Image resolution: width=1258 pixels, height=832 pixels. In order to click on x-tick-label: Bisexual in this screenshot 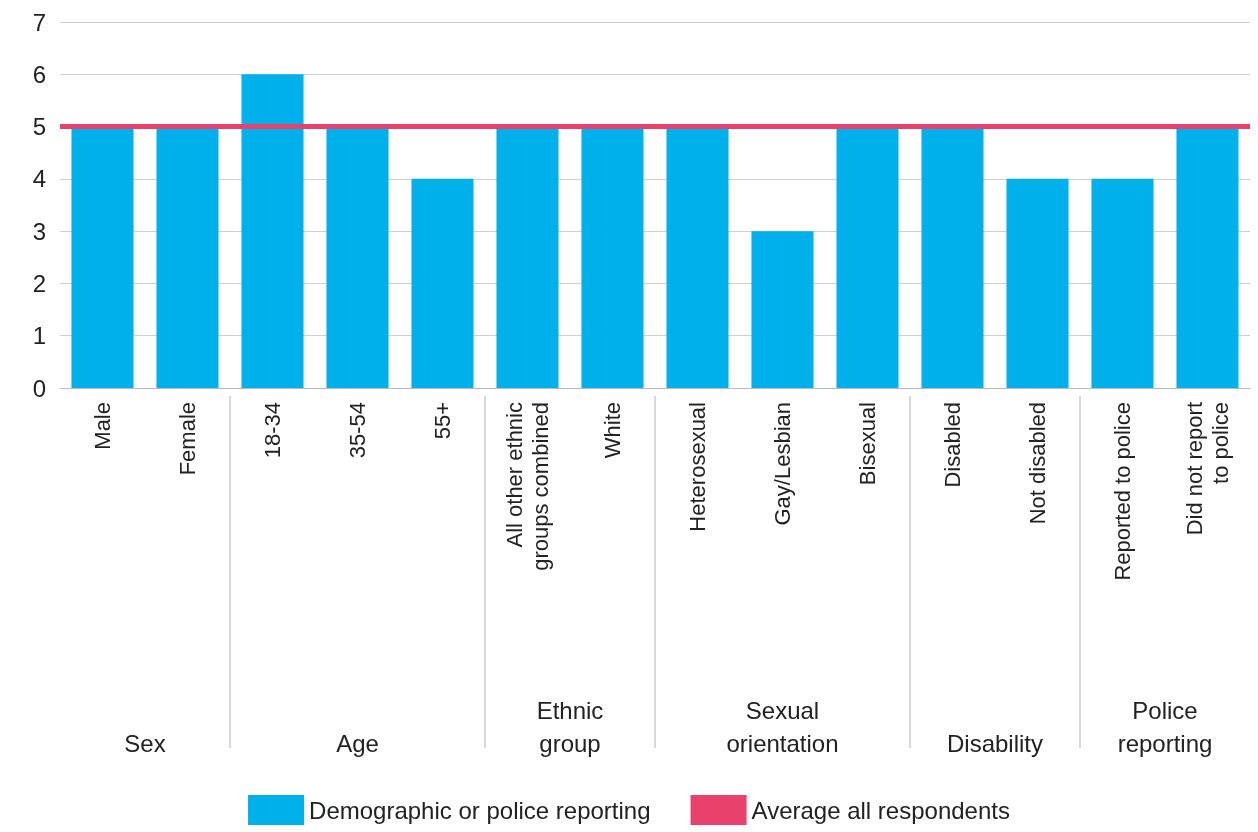, I will do `click(867, 444)`.